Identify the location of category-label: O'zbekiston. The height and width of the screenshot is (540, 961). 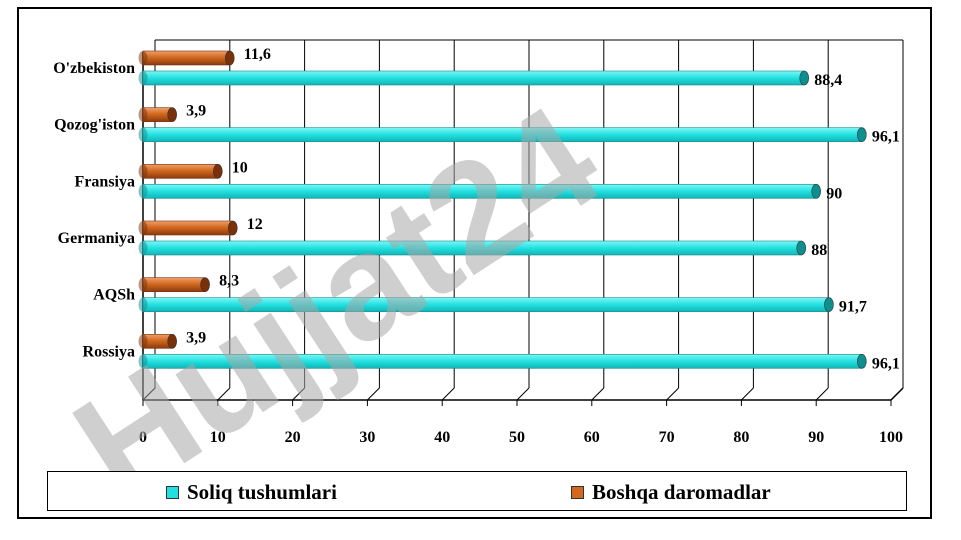
(94, 68).